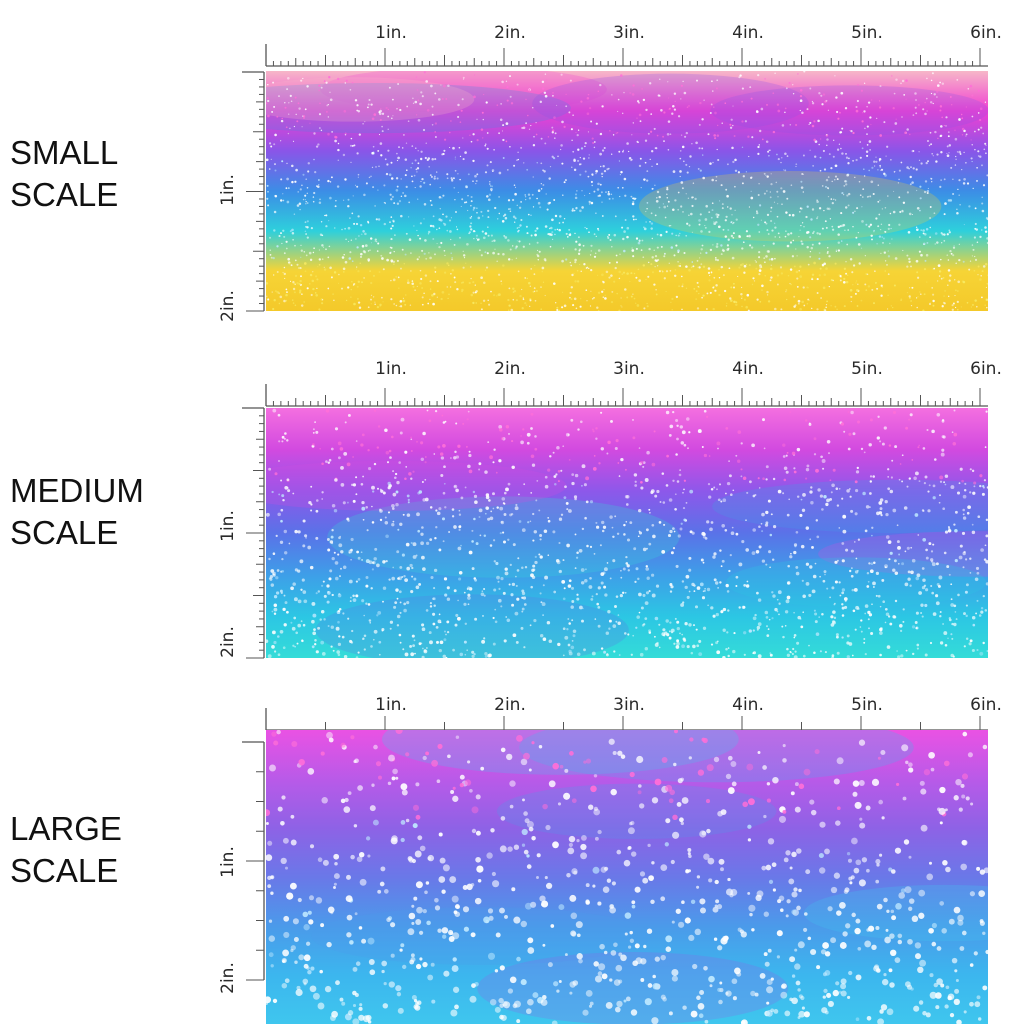 Image resolution: width=1024 pixels, height=1024 pixels. Describe the element at coordinates (64, 152) in the screenshot. I see `scale-label-line1: SMALL` at that location.